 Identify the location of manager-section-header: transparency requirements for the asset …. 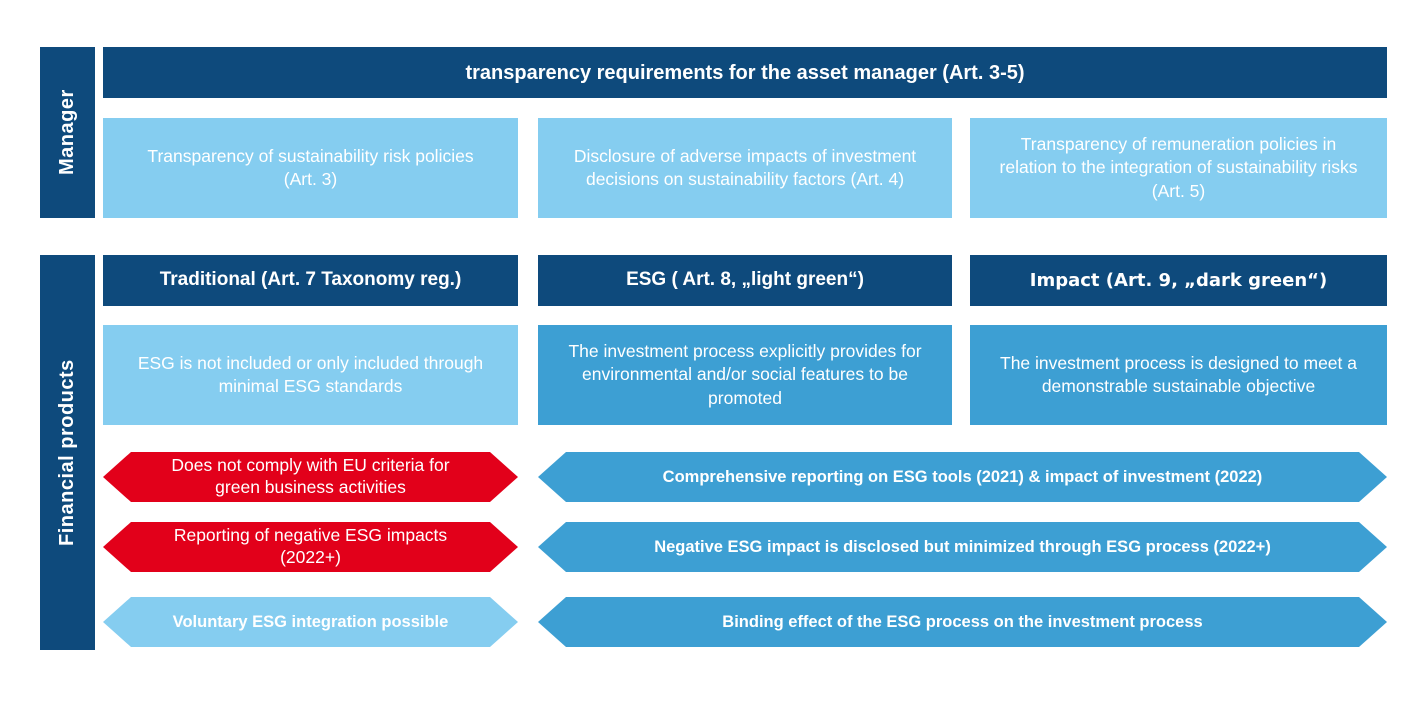
(745, 72).